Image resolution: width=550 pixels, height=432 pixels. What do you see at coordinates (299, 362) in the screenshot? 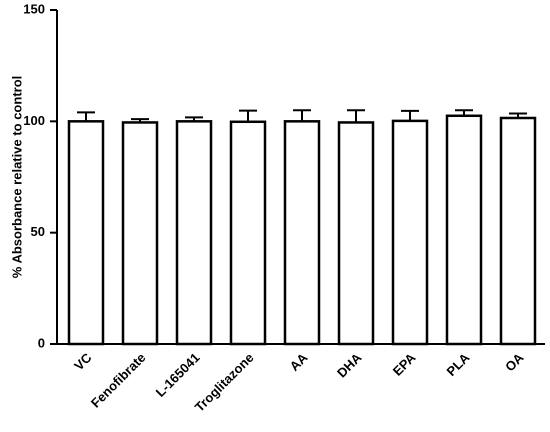
I see `x-tick-label: AA` at bounding box center [299, 362].